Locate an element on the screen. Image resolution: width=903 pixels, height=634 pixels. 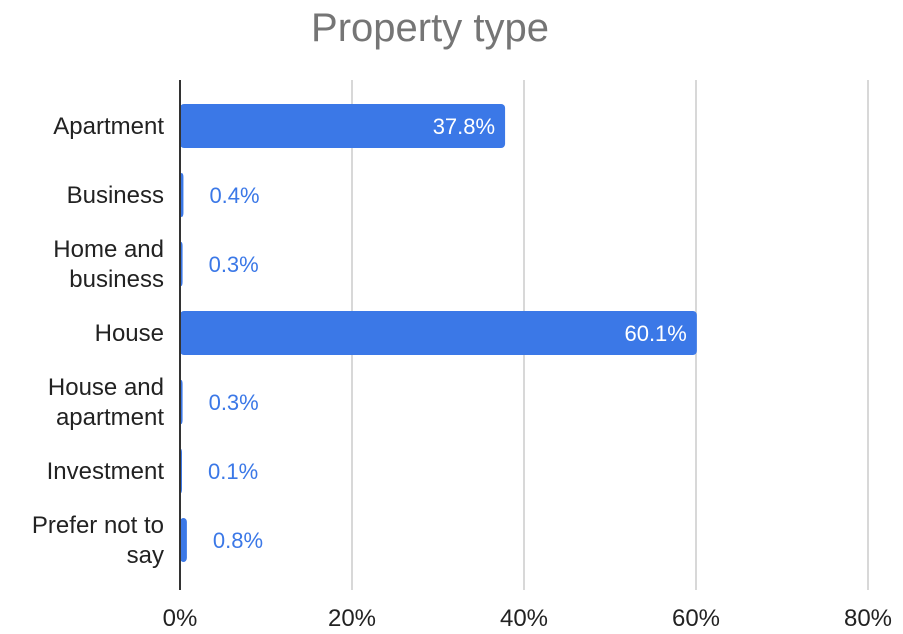
data-label: 37.8% is located at coordinates (464, 126).